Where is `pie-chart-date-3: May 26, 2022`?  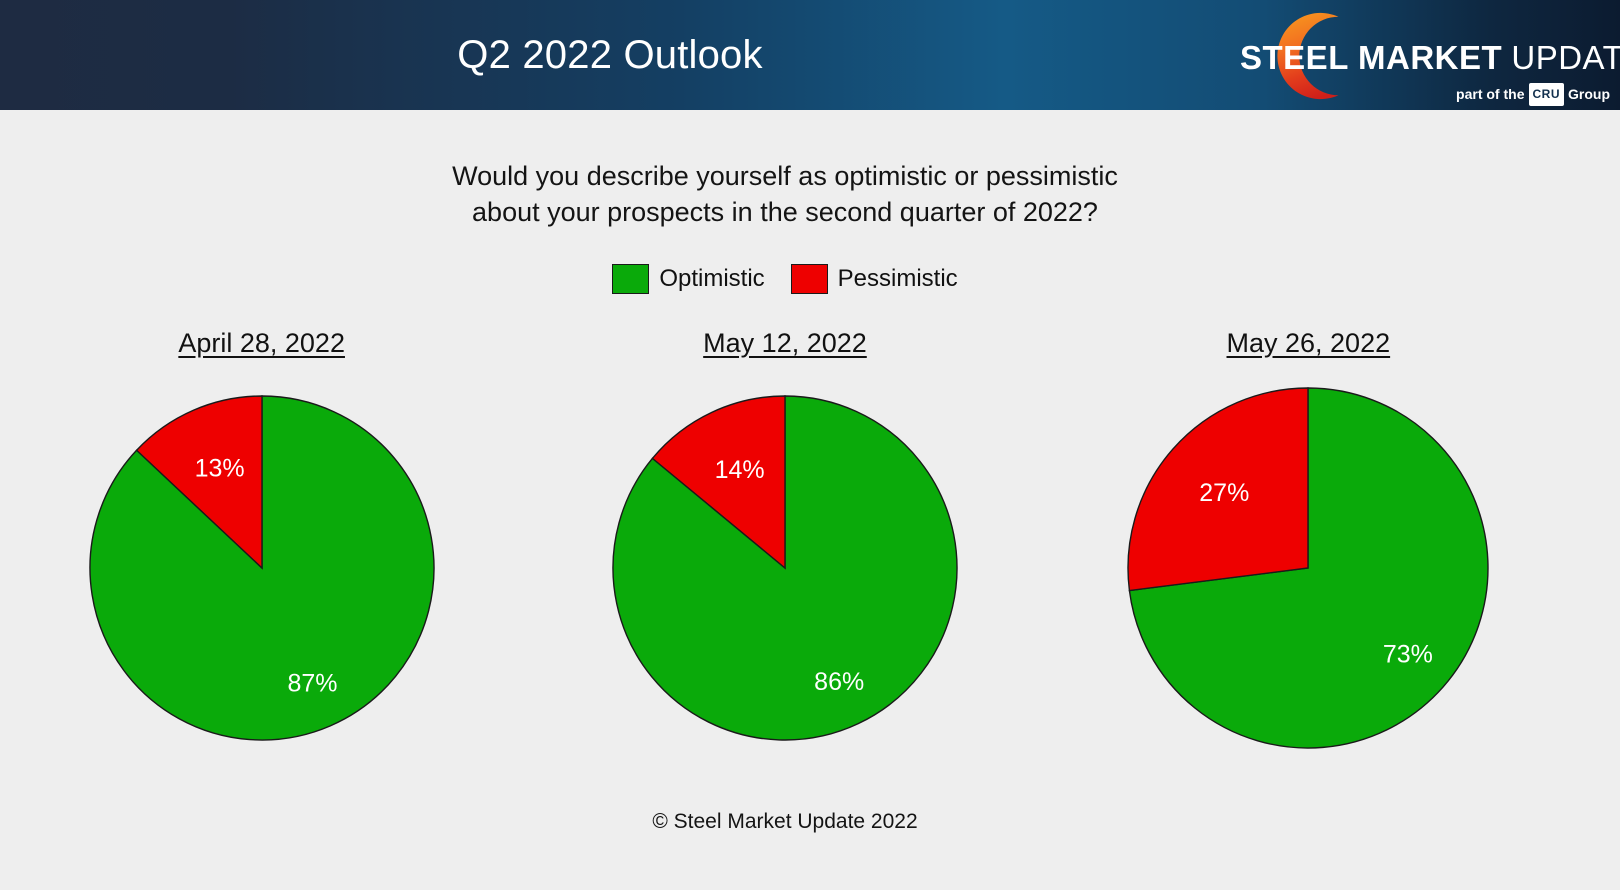 pie-chart-date-3: May 26, 2022 is located at coordinates (1308, 343).